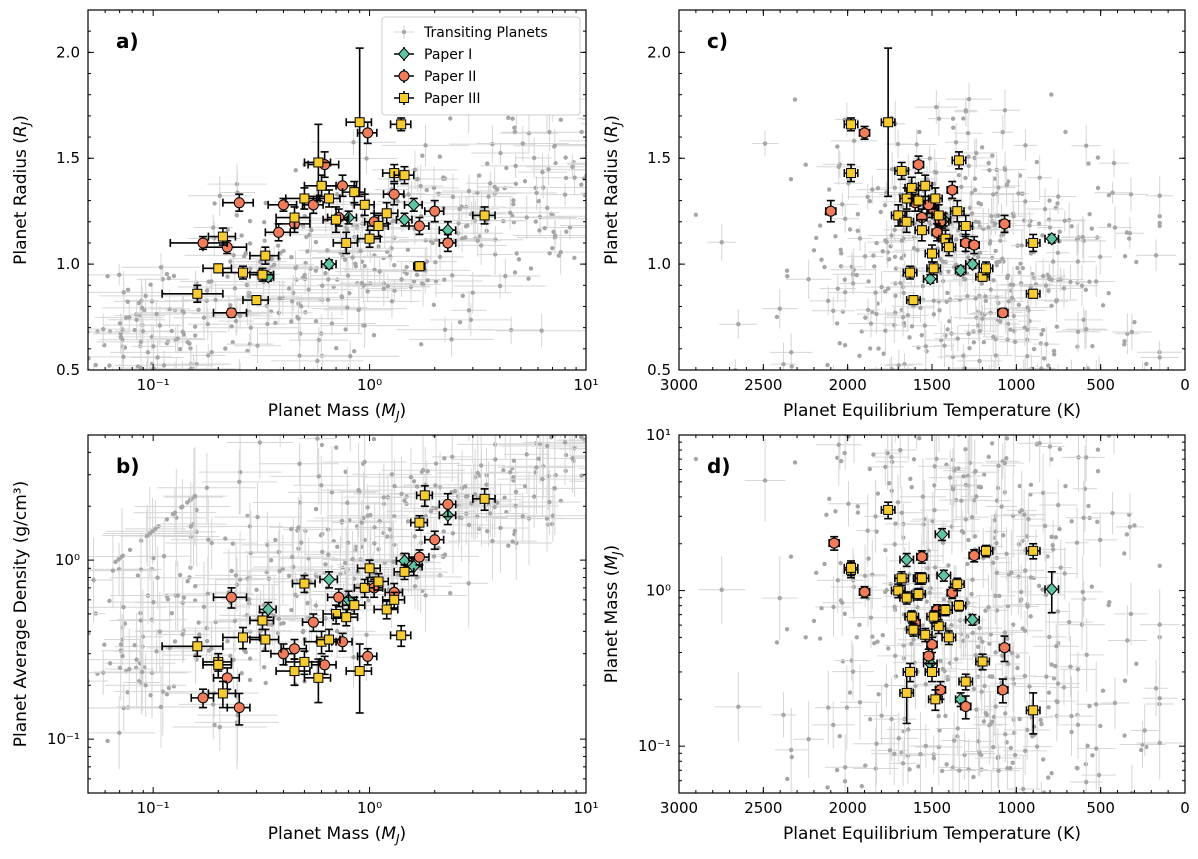 This screenshot has height=859, width=1198. I want to click on y-tick-label: 10¹, so click(658, 435).